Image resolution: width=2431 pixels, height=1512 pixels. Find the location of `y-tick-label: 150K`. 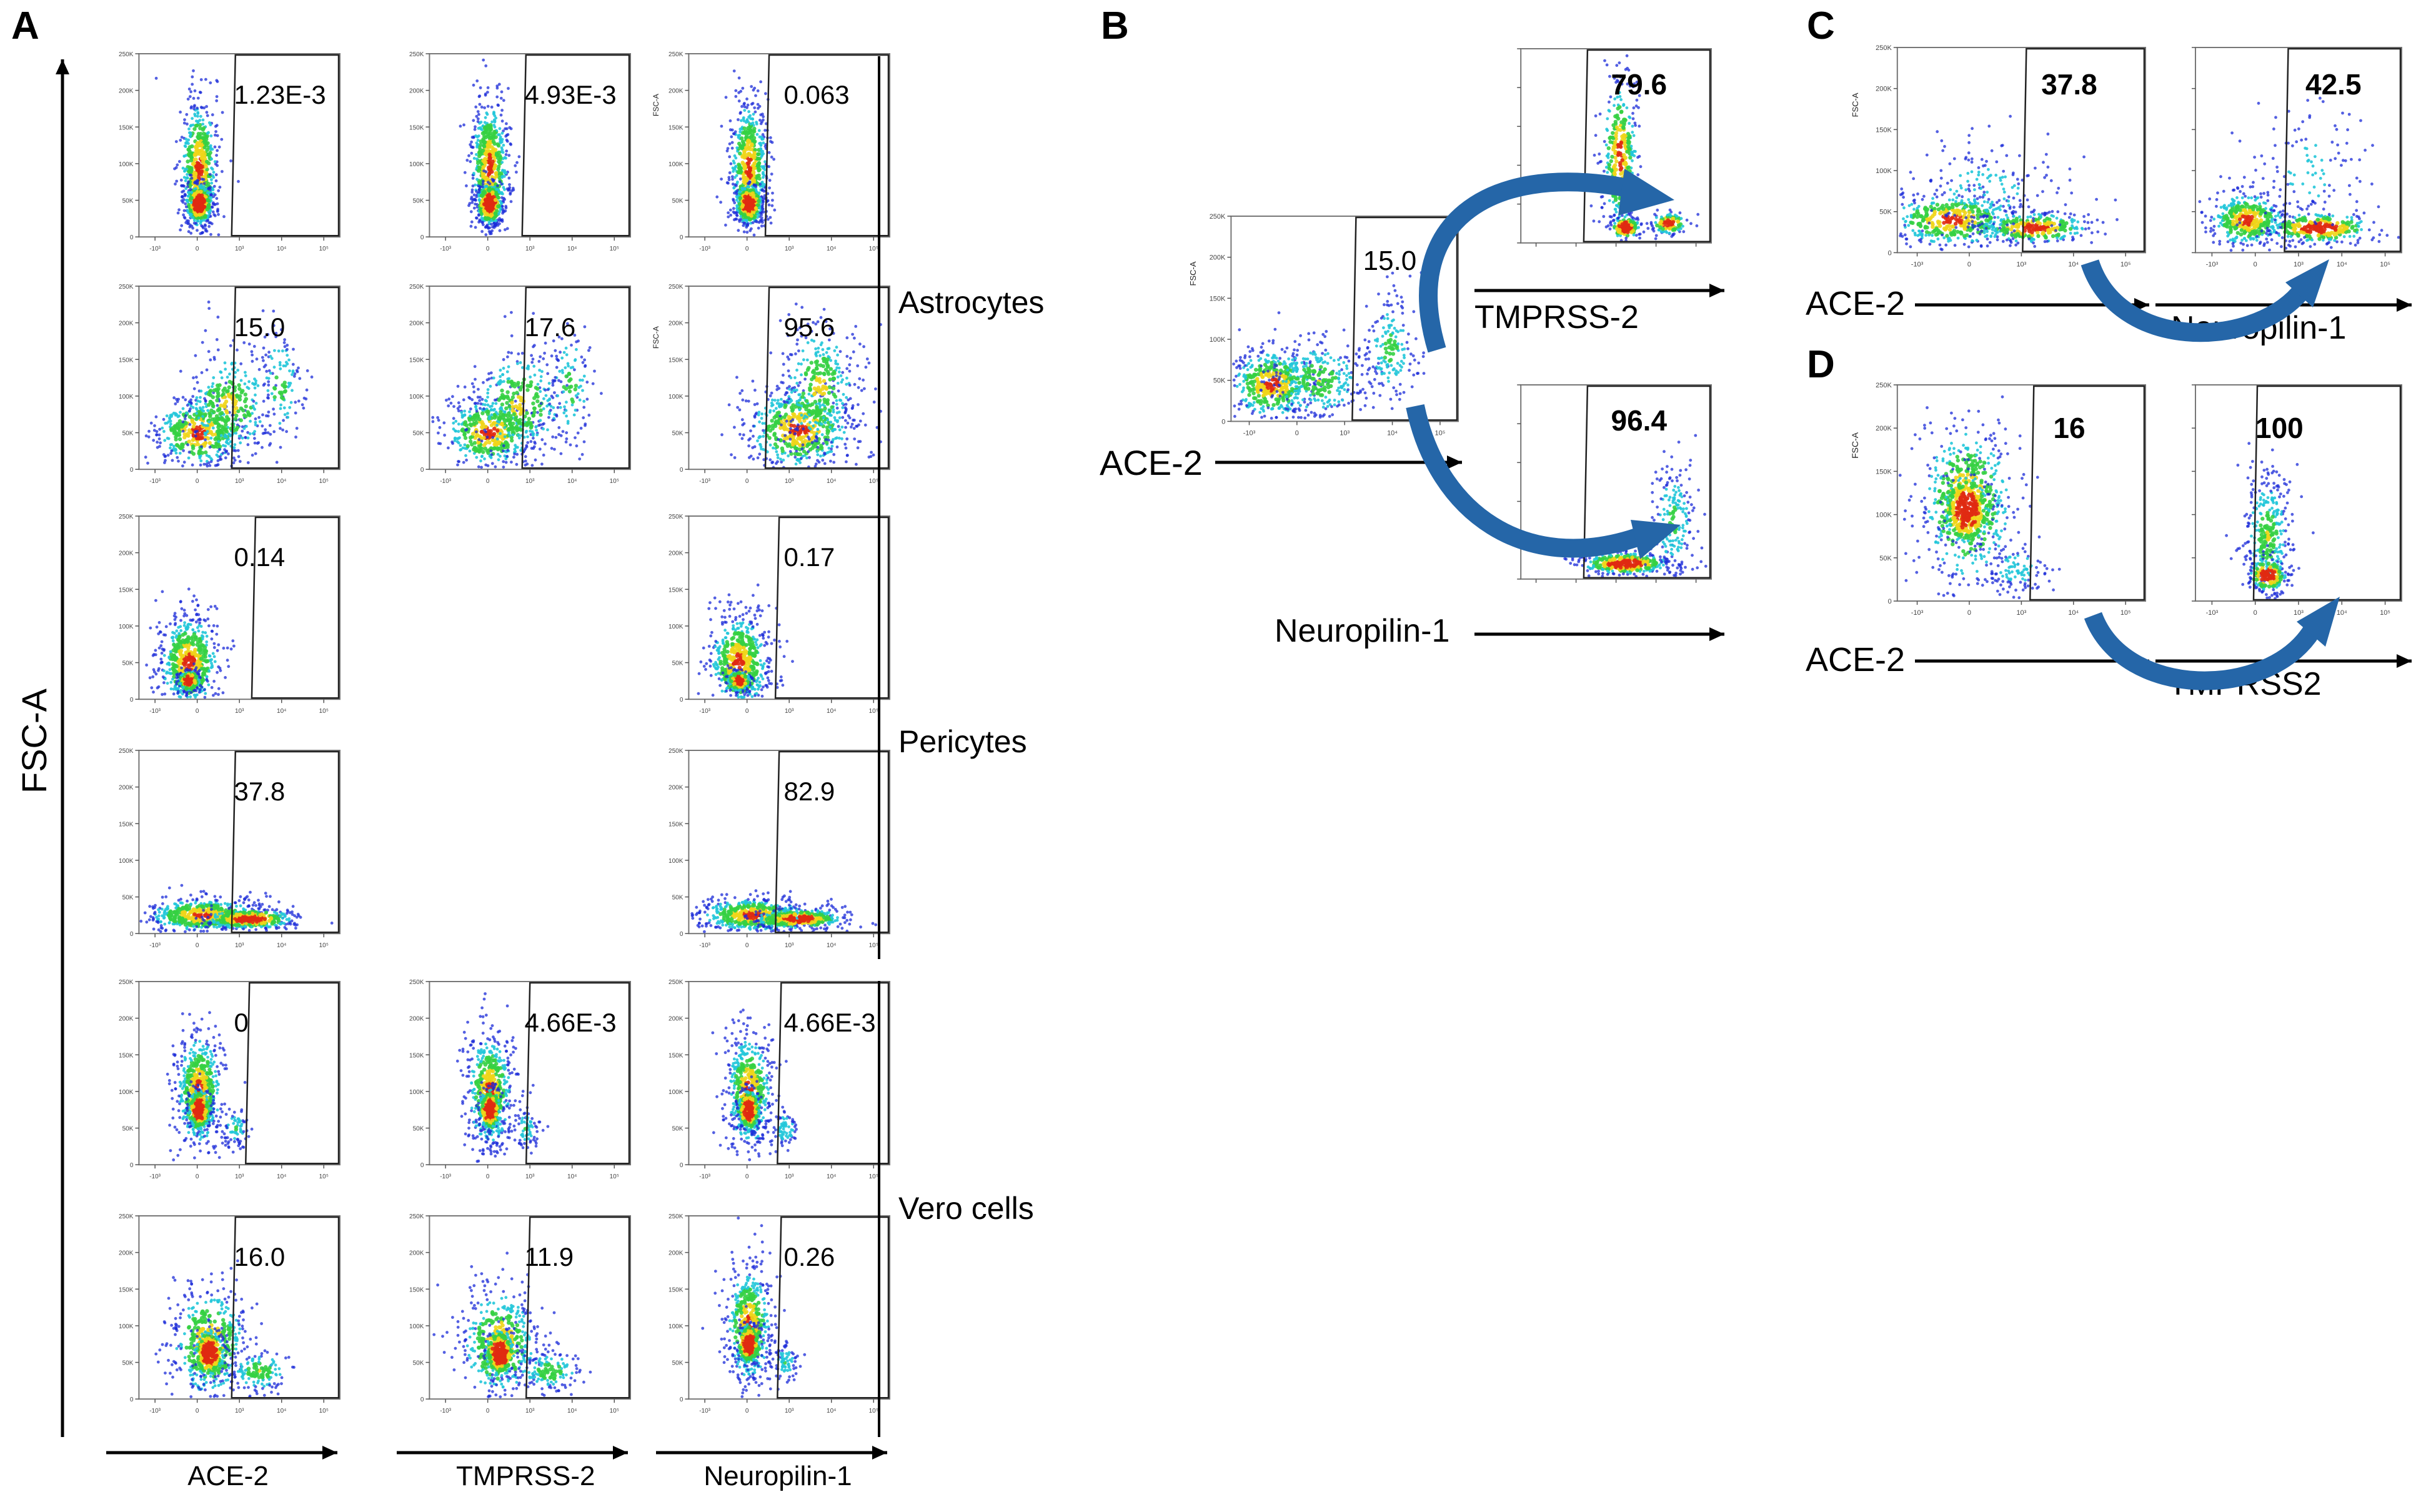

y-tick-label: 150K is located at coordinates (127, 360).